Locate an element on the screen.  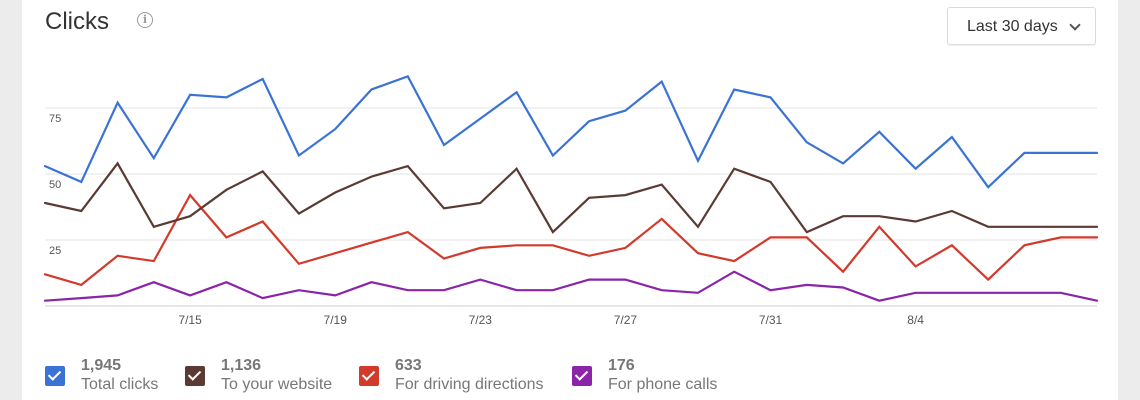
legend-value: 633 is located at coordinates (408, 365).